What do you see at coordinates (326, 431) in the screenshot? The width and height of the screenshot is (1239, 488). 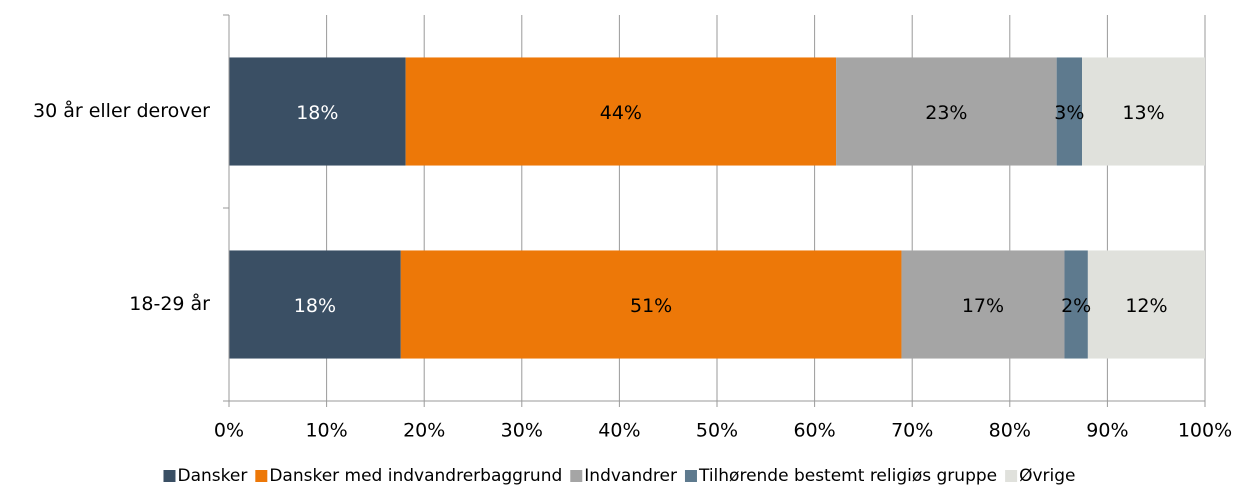 I see `x-tick-label: 10%` at bounding box center [326, 431].